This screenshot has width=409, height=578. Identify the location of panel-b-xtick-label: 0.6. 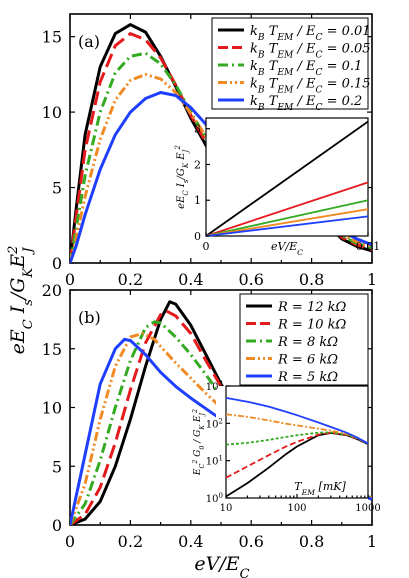
(250, 541).